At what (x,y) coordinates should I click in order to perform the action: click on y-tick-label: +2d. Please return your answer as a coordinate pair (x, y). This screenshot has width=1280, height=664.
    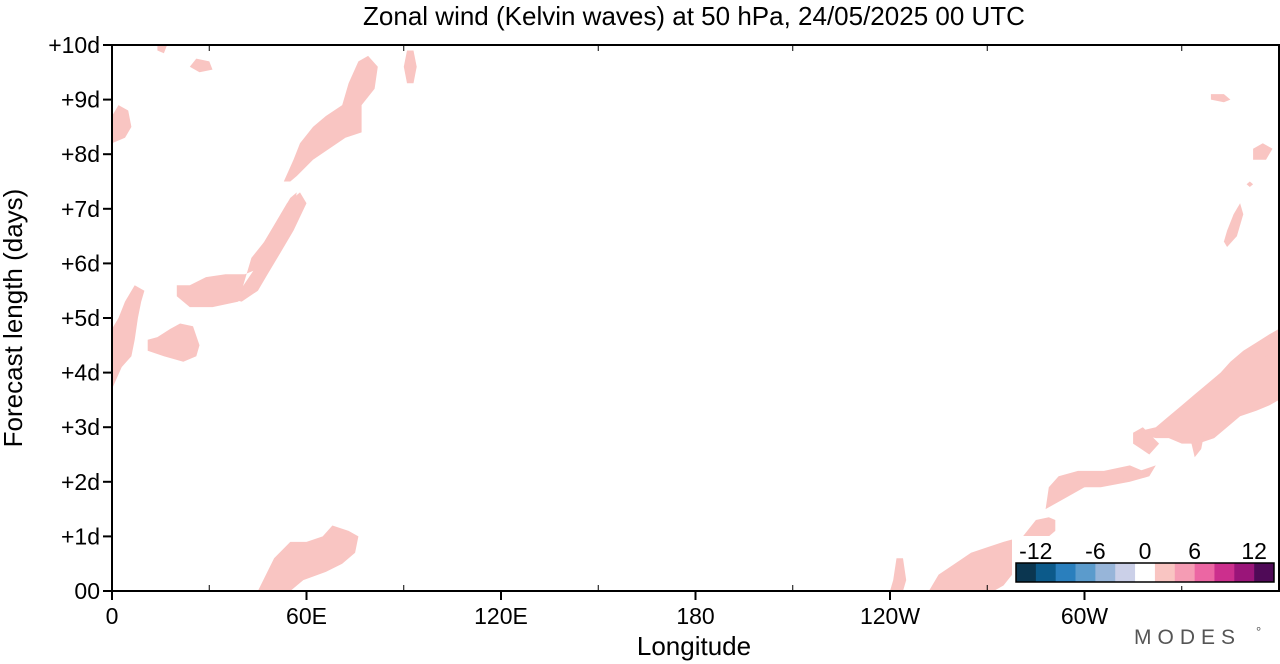
    Looking at the image, I should click on (80, 482).